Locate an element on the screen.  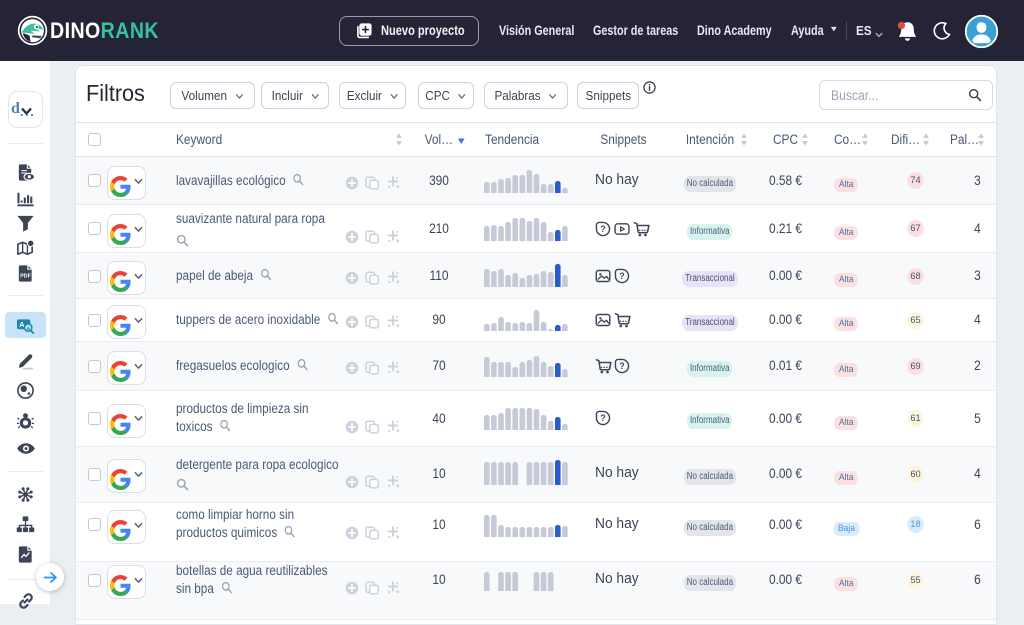
svg-text: PDF is located at coordinates (25, 276).